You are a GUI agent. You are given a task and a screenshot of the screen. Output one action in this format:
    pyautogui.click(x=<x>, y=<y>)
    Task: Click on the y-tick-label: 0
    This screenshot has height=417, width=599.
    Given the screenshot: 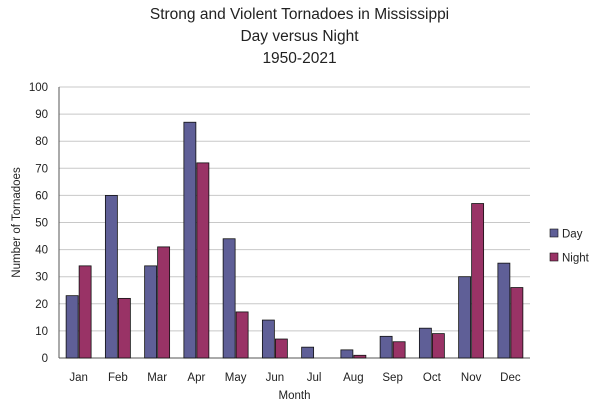 What is the action you would take?
    pyautogui.click(x=45, y=359)
    